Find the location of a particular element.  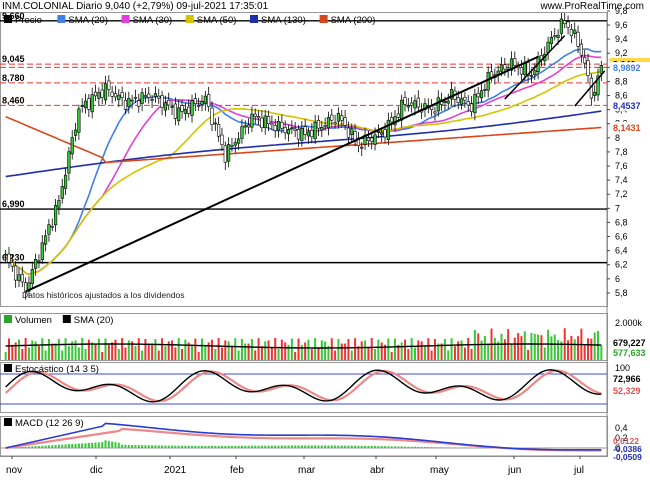

price-tick-label: 7,4 is located at coordinates (621, 180).